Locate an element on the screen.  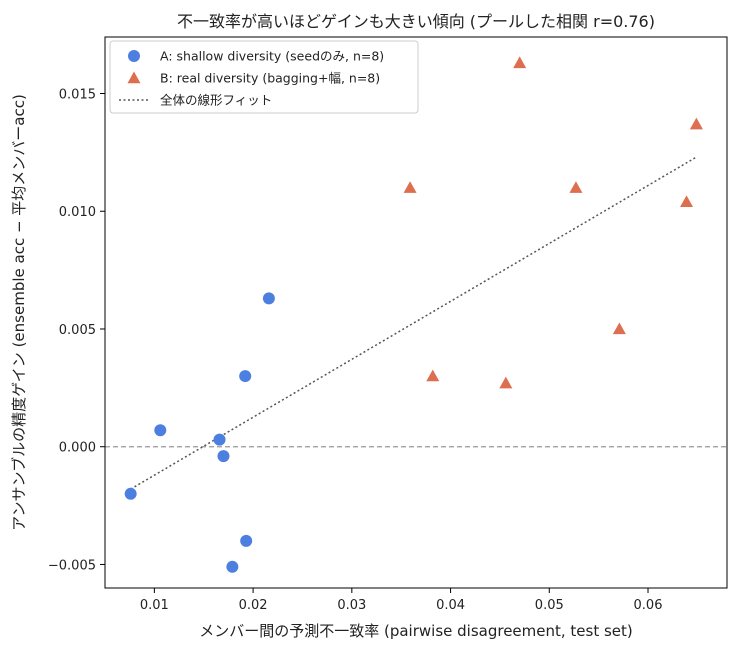
y-tick-label: 0.015 is located at coordinates (77, 95).